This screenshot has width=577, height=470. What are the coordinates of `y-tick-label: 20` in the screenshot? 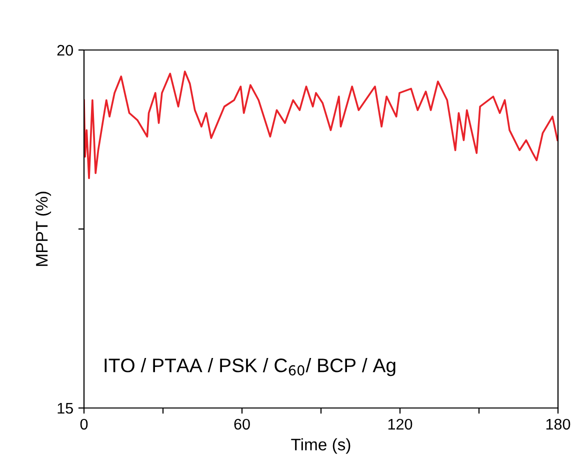 It's located at (65, 50).